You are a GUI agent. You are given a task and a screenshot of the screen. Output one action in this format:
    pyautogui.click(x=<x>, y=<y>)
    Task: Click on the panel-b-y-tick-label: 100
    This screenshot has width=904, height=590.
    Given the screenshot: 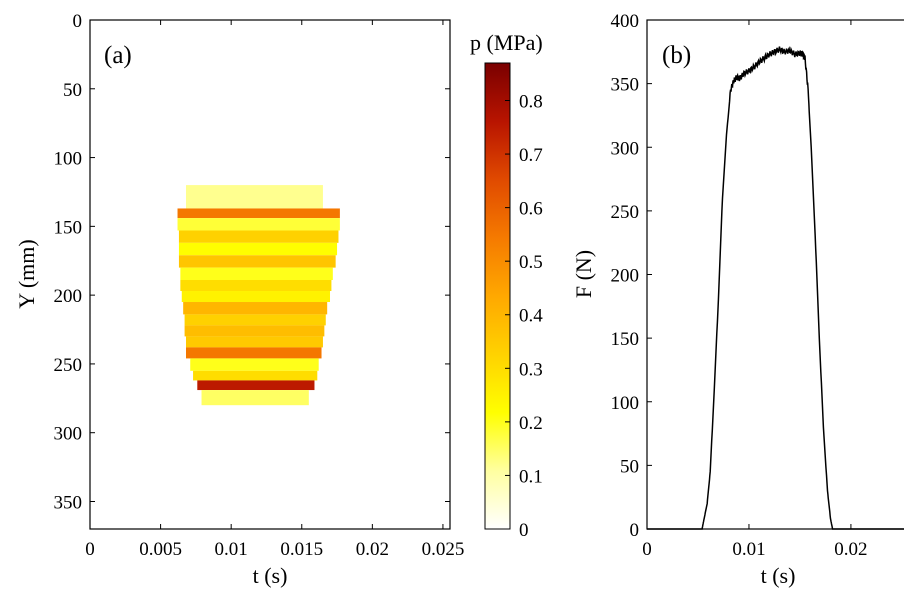 What is the action you would take?
    pyautogui.click(x=625, y=403)
    